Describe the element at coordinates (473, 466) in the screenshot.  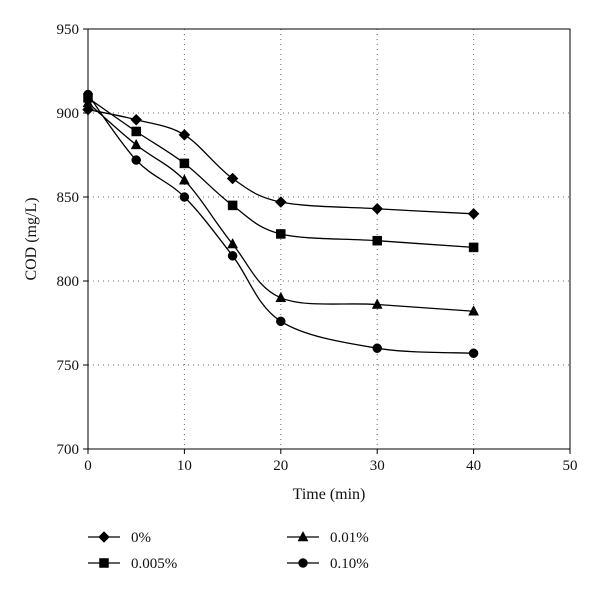
I see `x-tick-label: 40` at that location.